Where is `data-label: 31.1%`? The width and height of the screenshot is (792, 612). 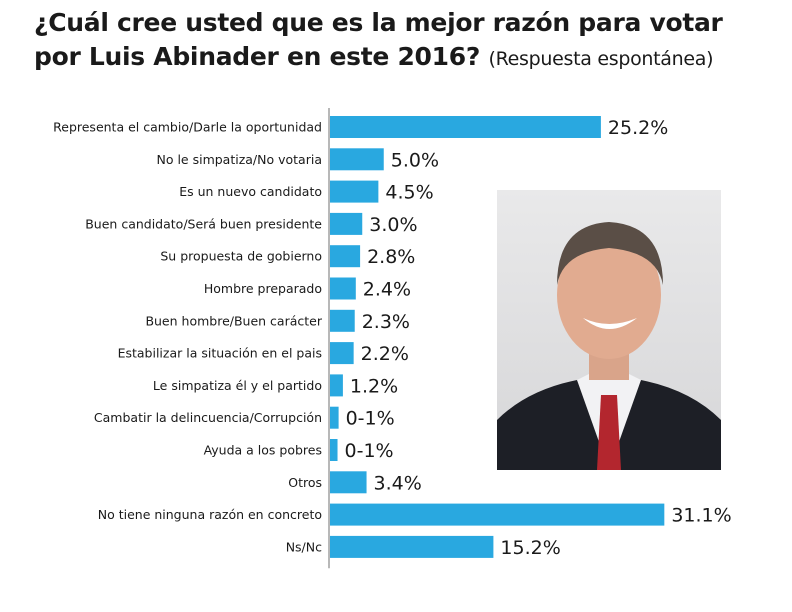
data-label: 31.1% is located at coordinates (701, 516).